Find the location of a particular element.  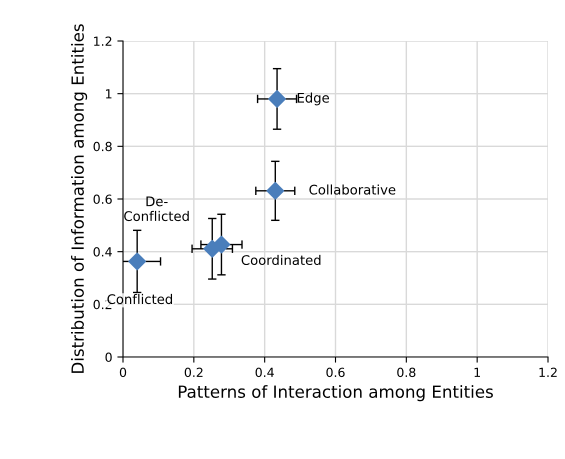

y-tick-label: 1.2 is located at coordinates (103, 41).